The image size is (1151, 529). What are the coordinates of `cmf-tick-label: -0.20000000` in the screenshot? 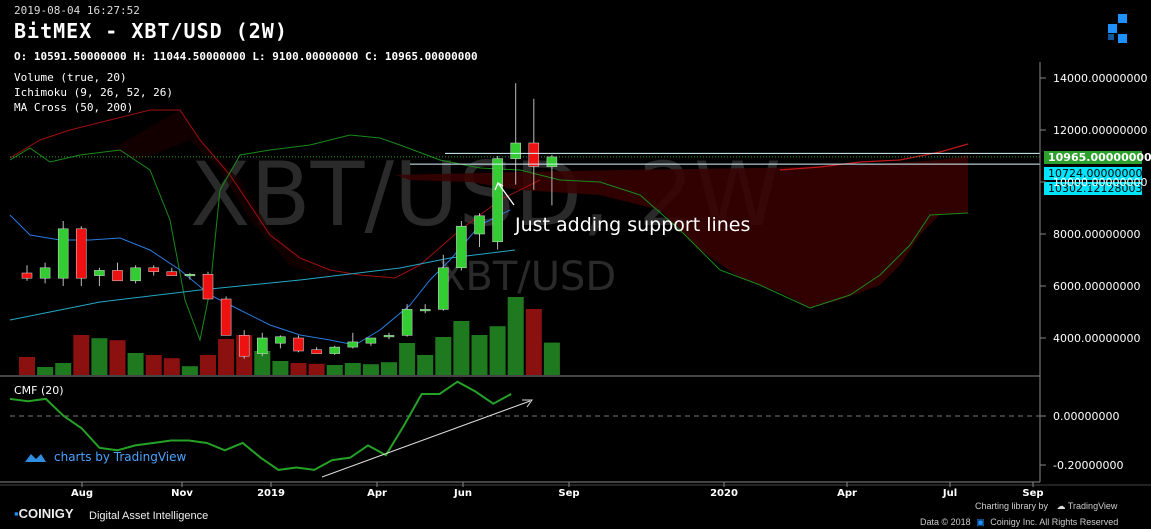 It's located at (1088, 465).